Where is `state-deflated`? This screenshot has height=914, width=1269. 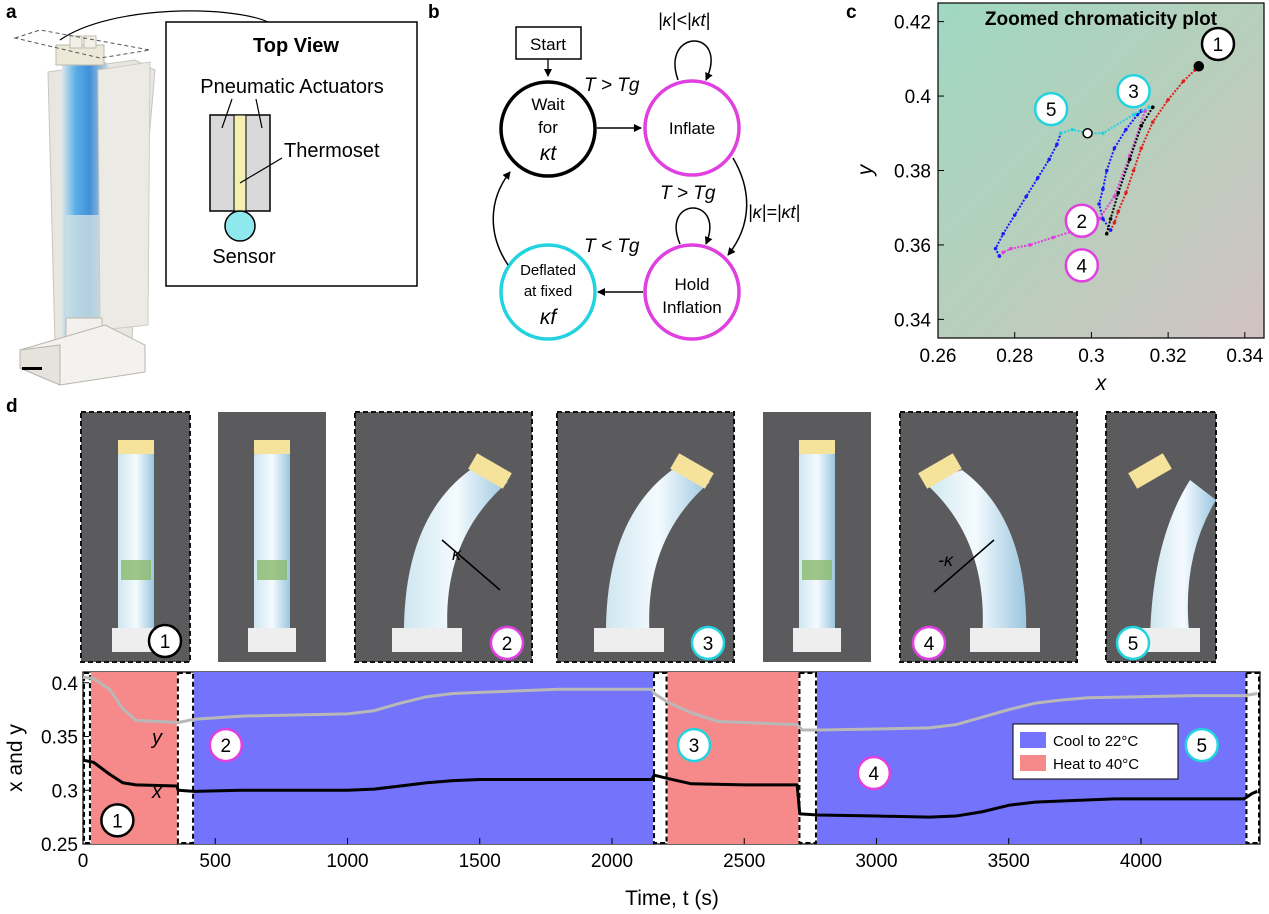
state-deflated is located at coordinates (548, 292).